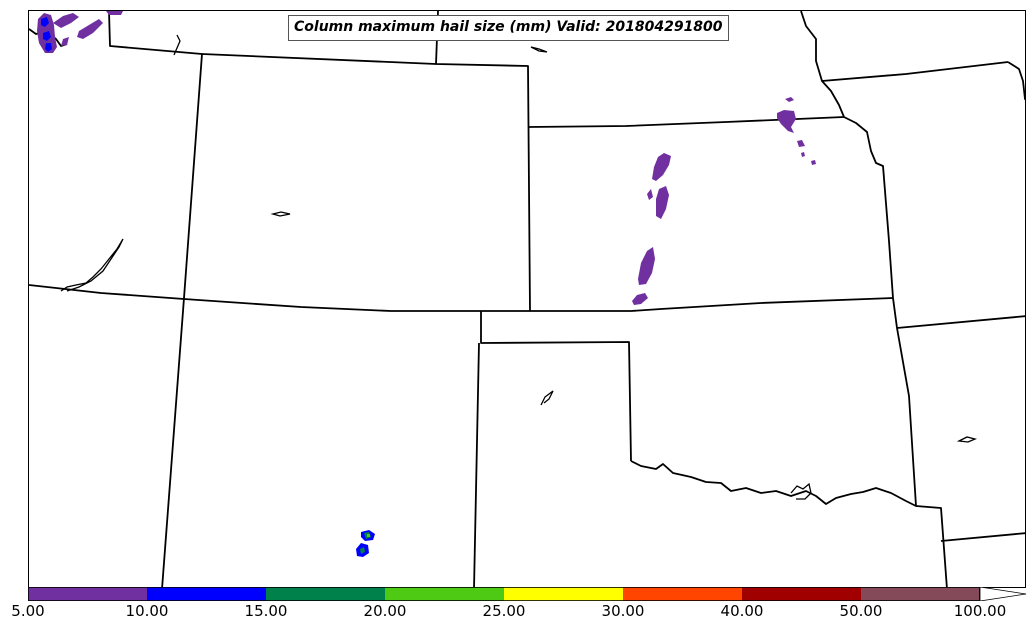 This screenshot has width=1036, height=633. Describe the element at coordinates (1003, 594) in the screenshot. I see `colorbar-extension` at that location.